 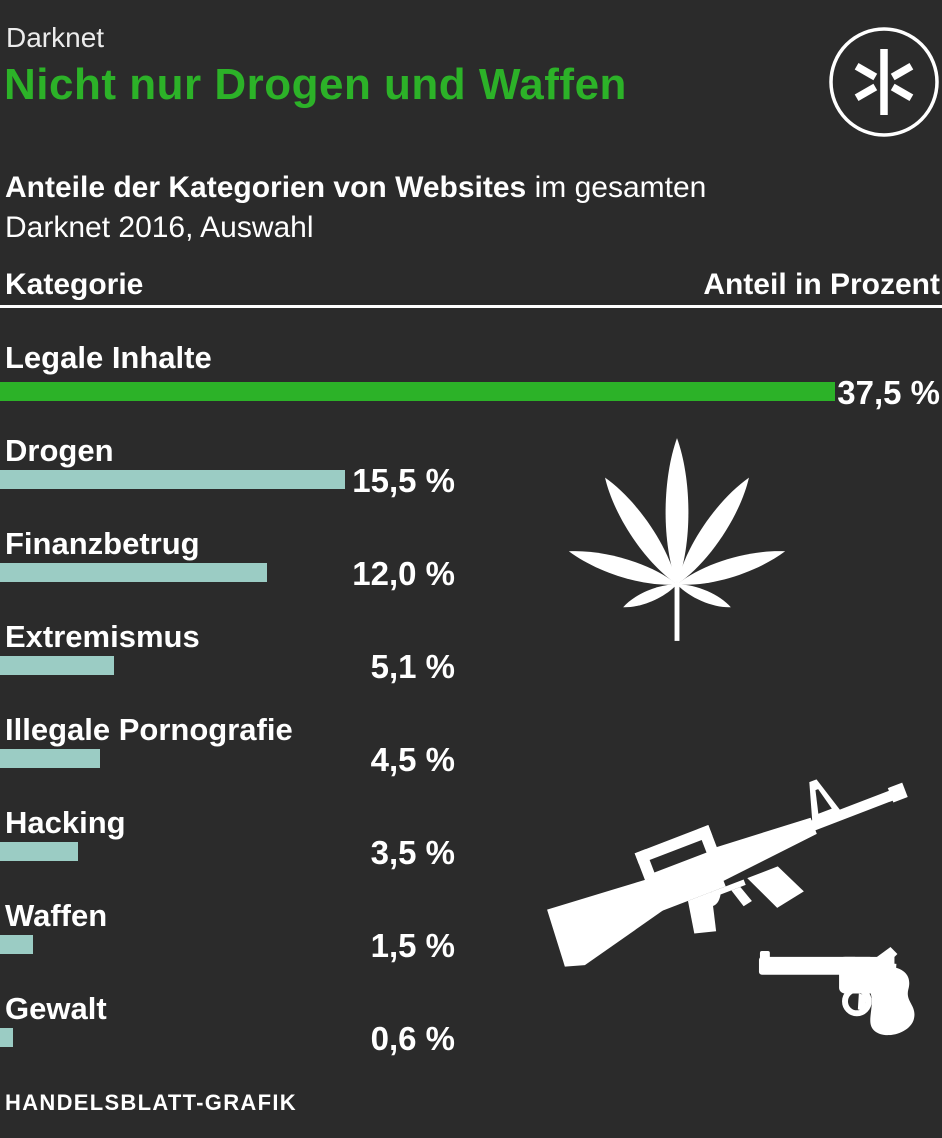 What do you see at coordinates (266, 187) in the screenshot?
I see `subtitle-bold: Anteile der Kategorien von Websites` at bounding box center [266, 187].